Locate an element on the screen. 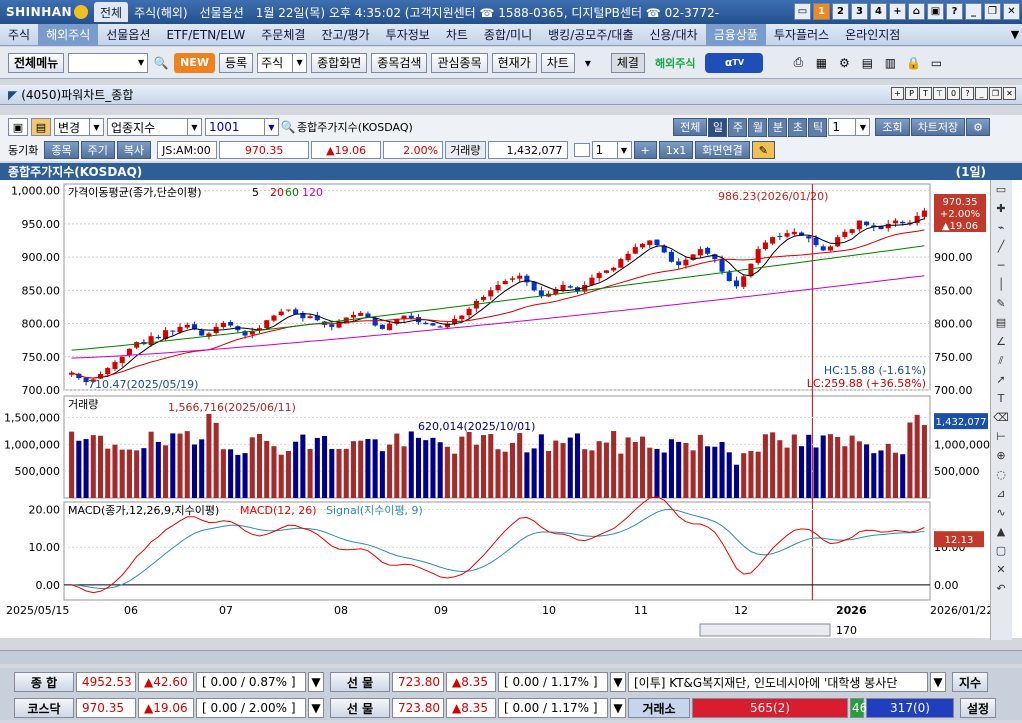  box-icon: ▢ is located at coordinates (1001, 550).